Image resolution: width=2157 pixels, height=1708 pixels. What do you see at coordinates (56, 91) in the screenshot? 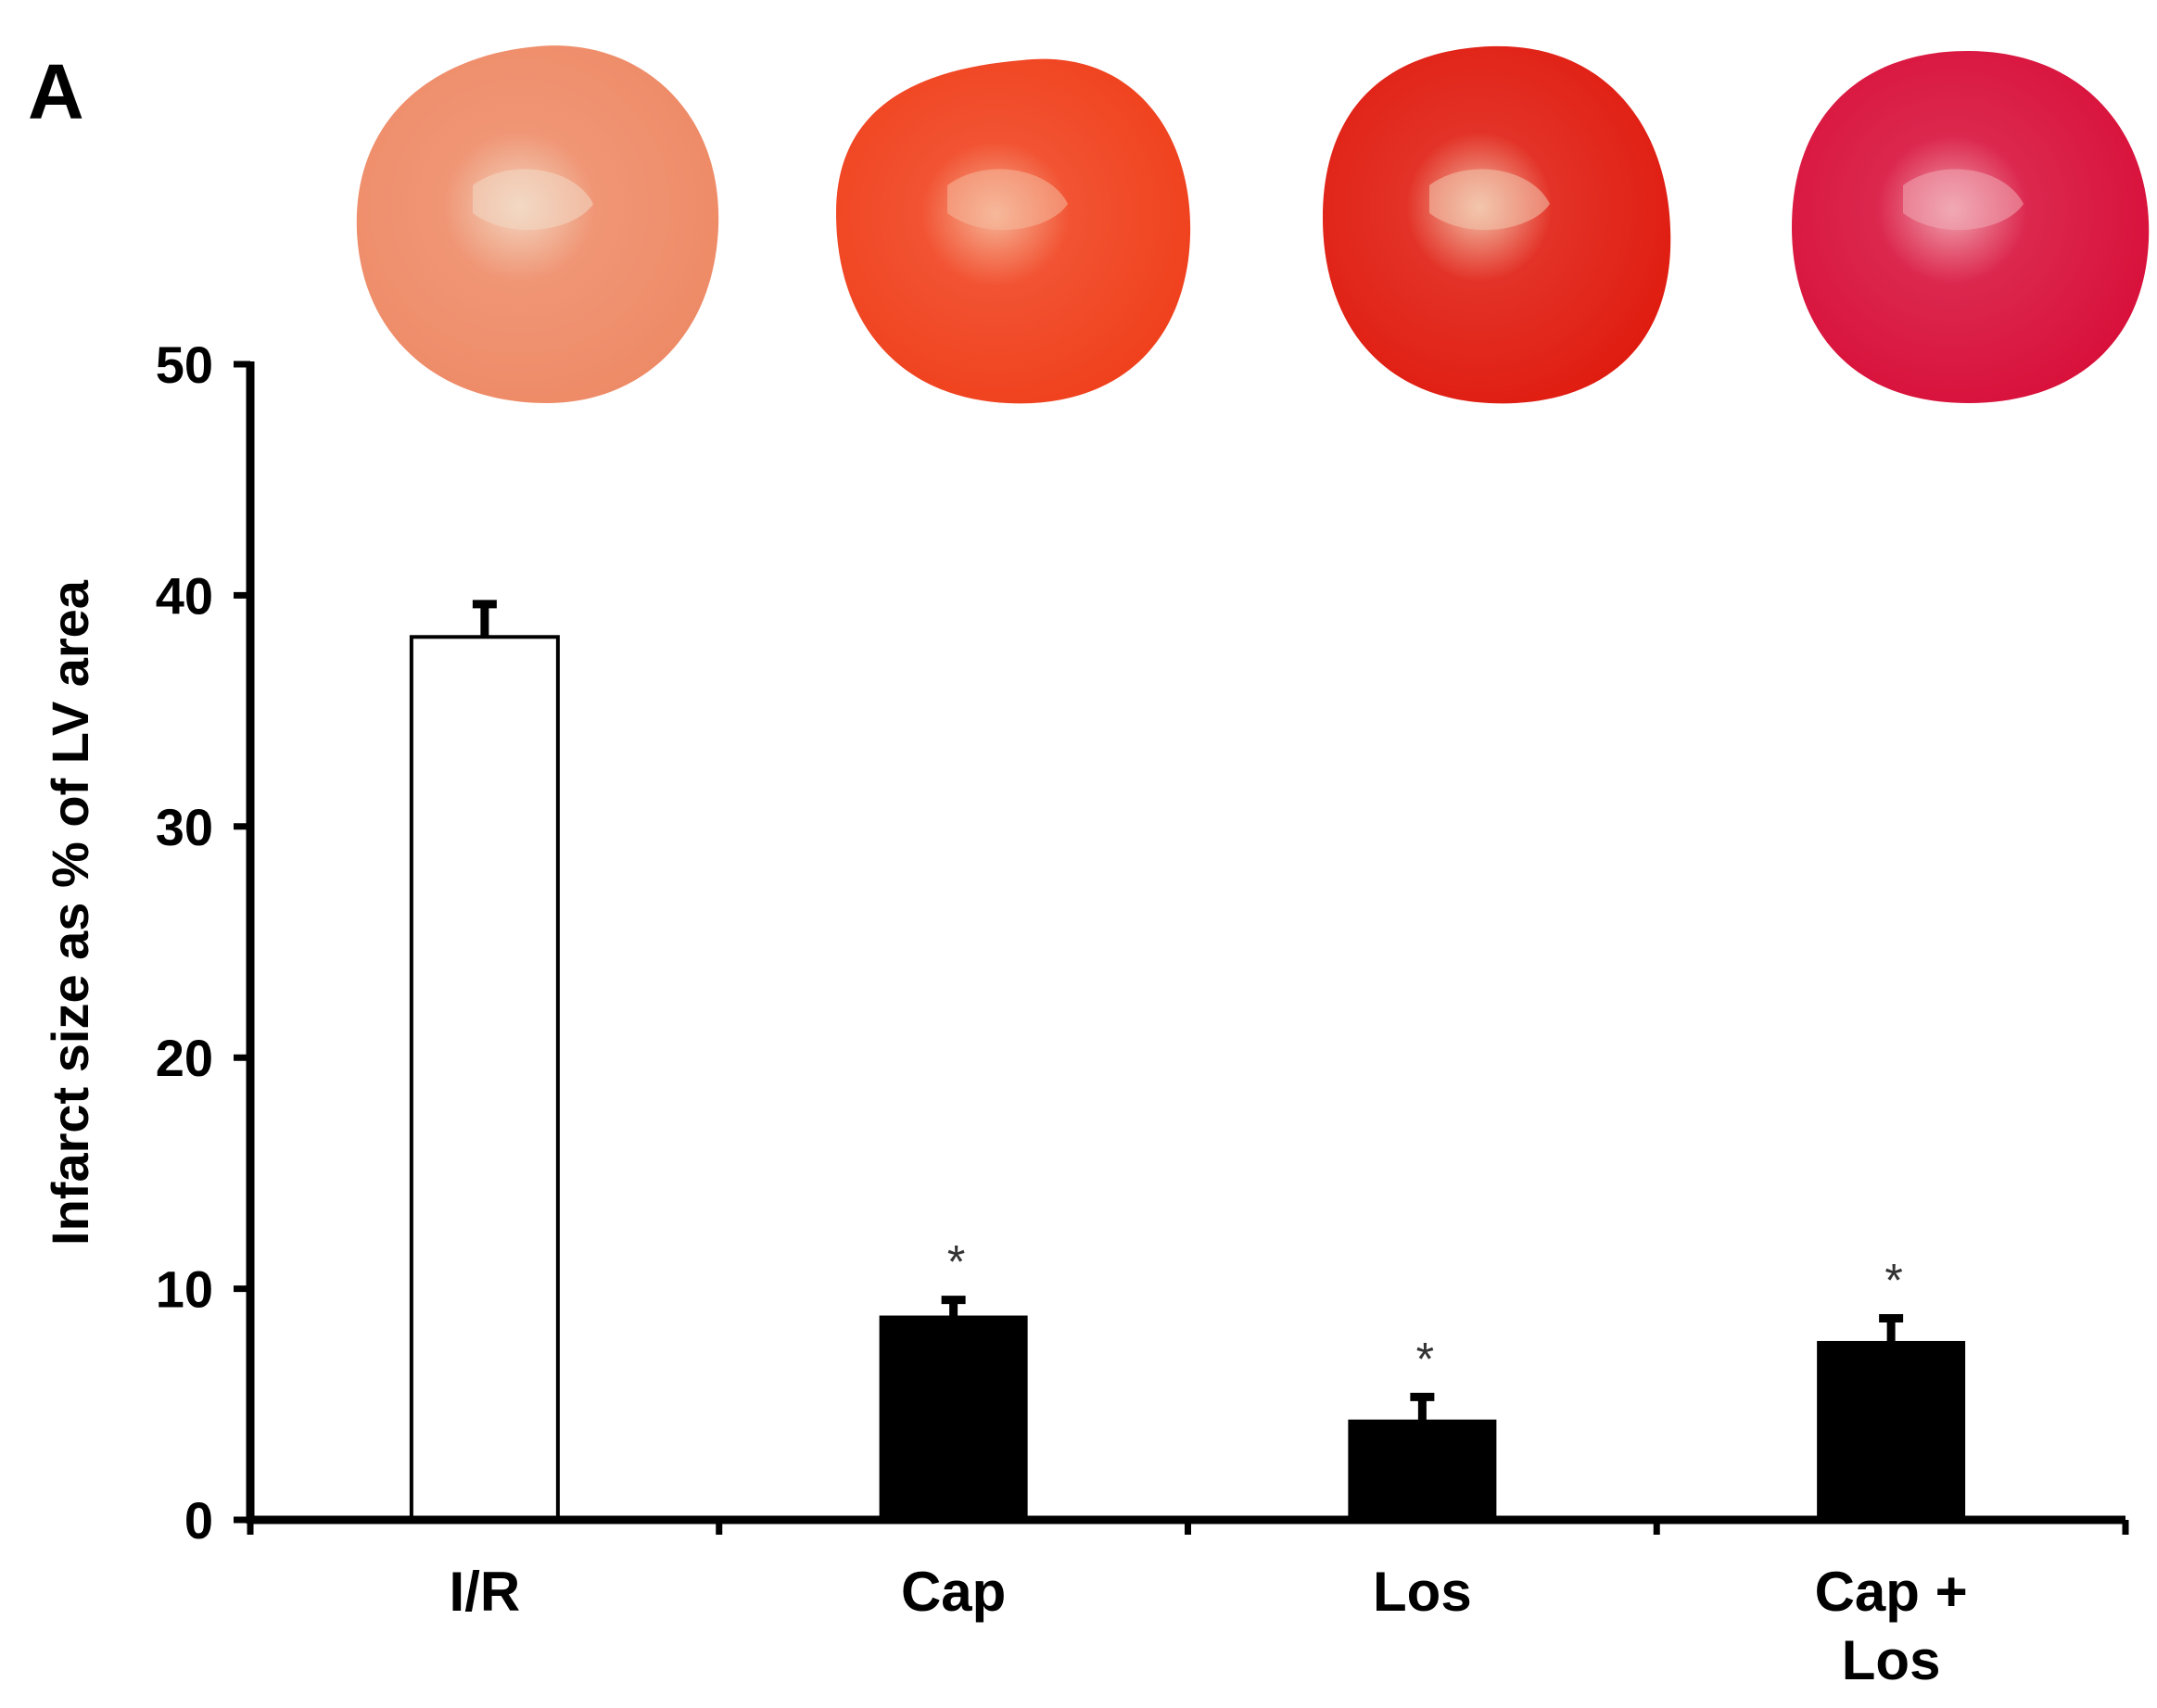
I see `panel-label: A` at bounding box center [56, 91].